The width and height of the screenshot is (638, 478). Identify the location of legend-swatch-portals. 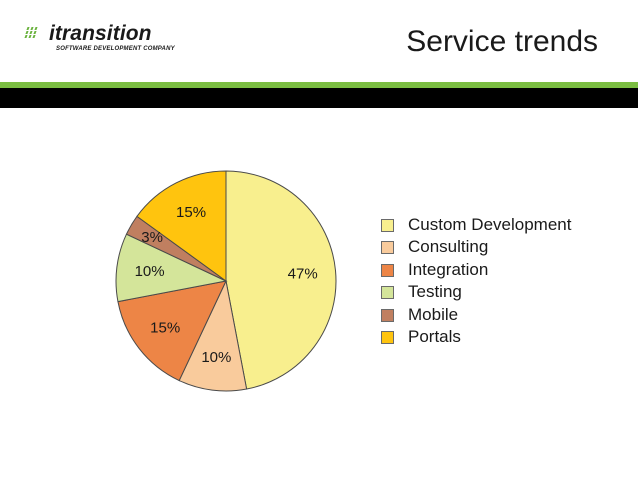
(387, 337).